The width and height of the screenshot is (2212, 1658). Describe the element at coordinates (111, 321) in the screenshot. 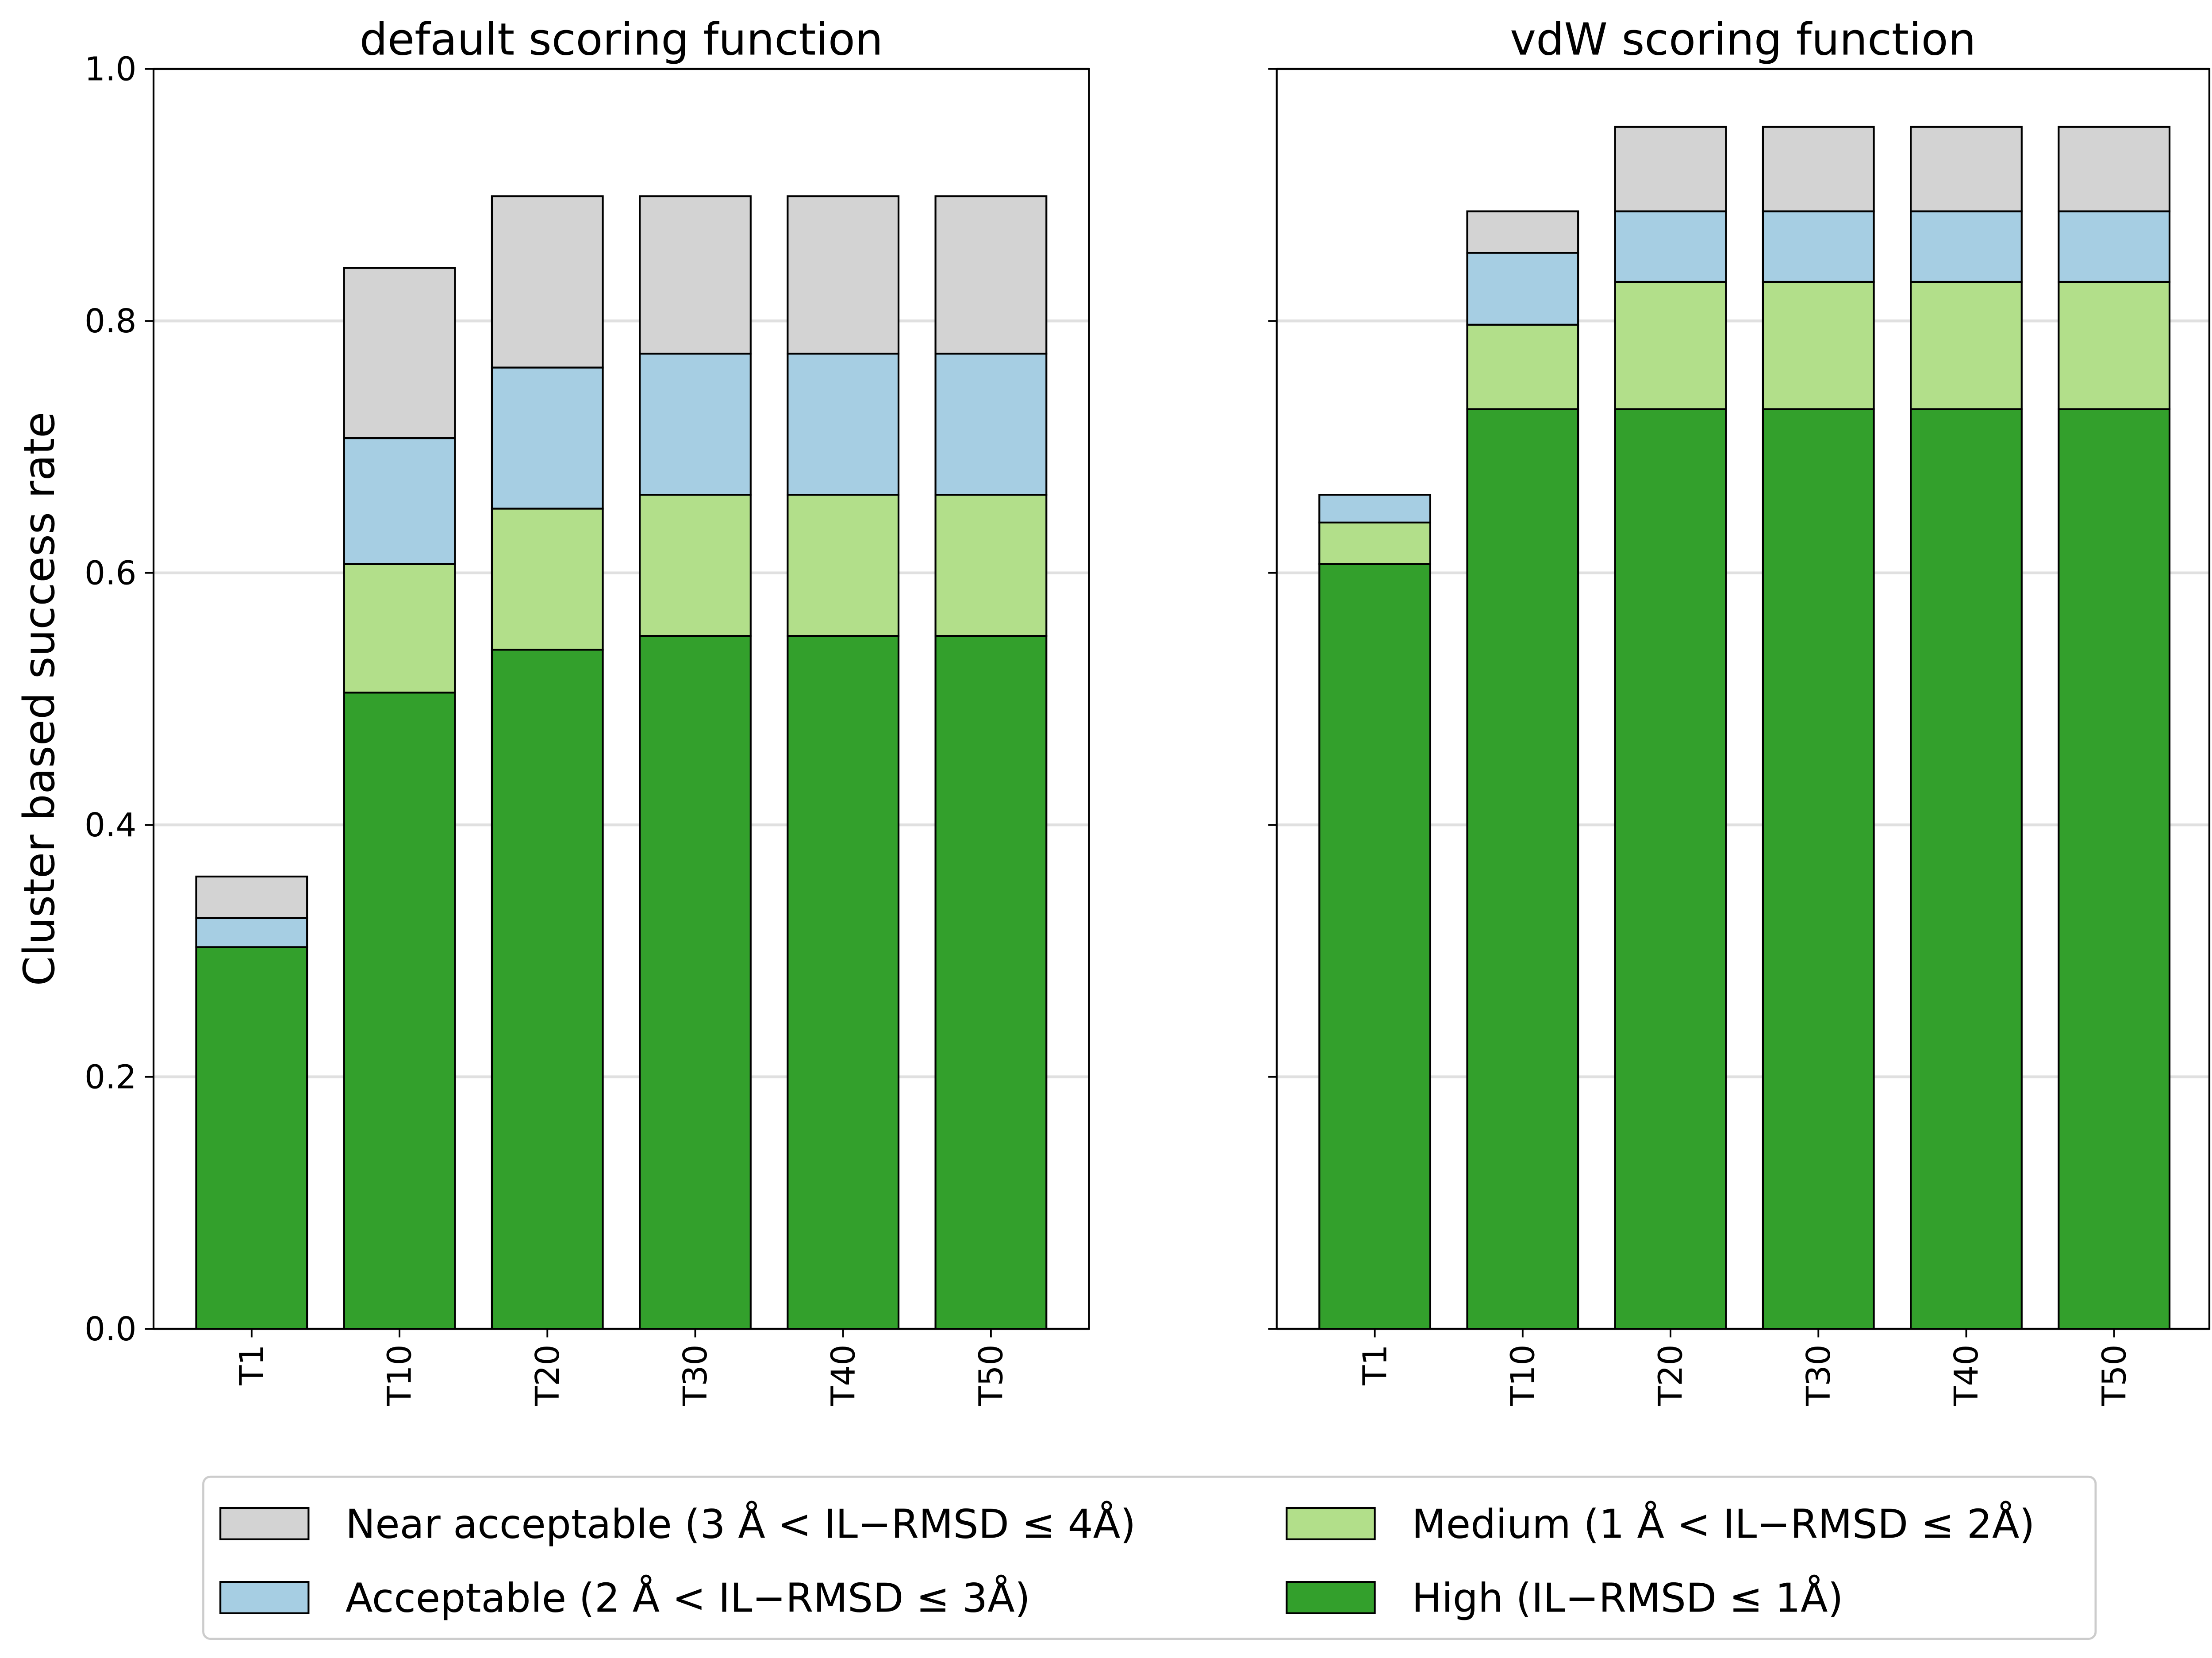

I see `y-tick-label: 0.8` at that location.